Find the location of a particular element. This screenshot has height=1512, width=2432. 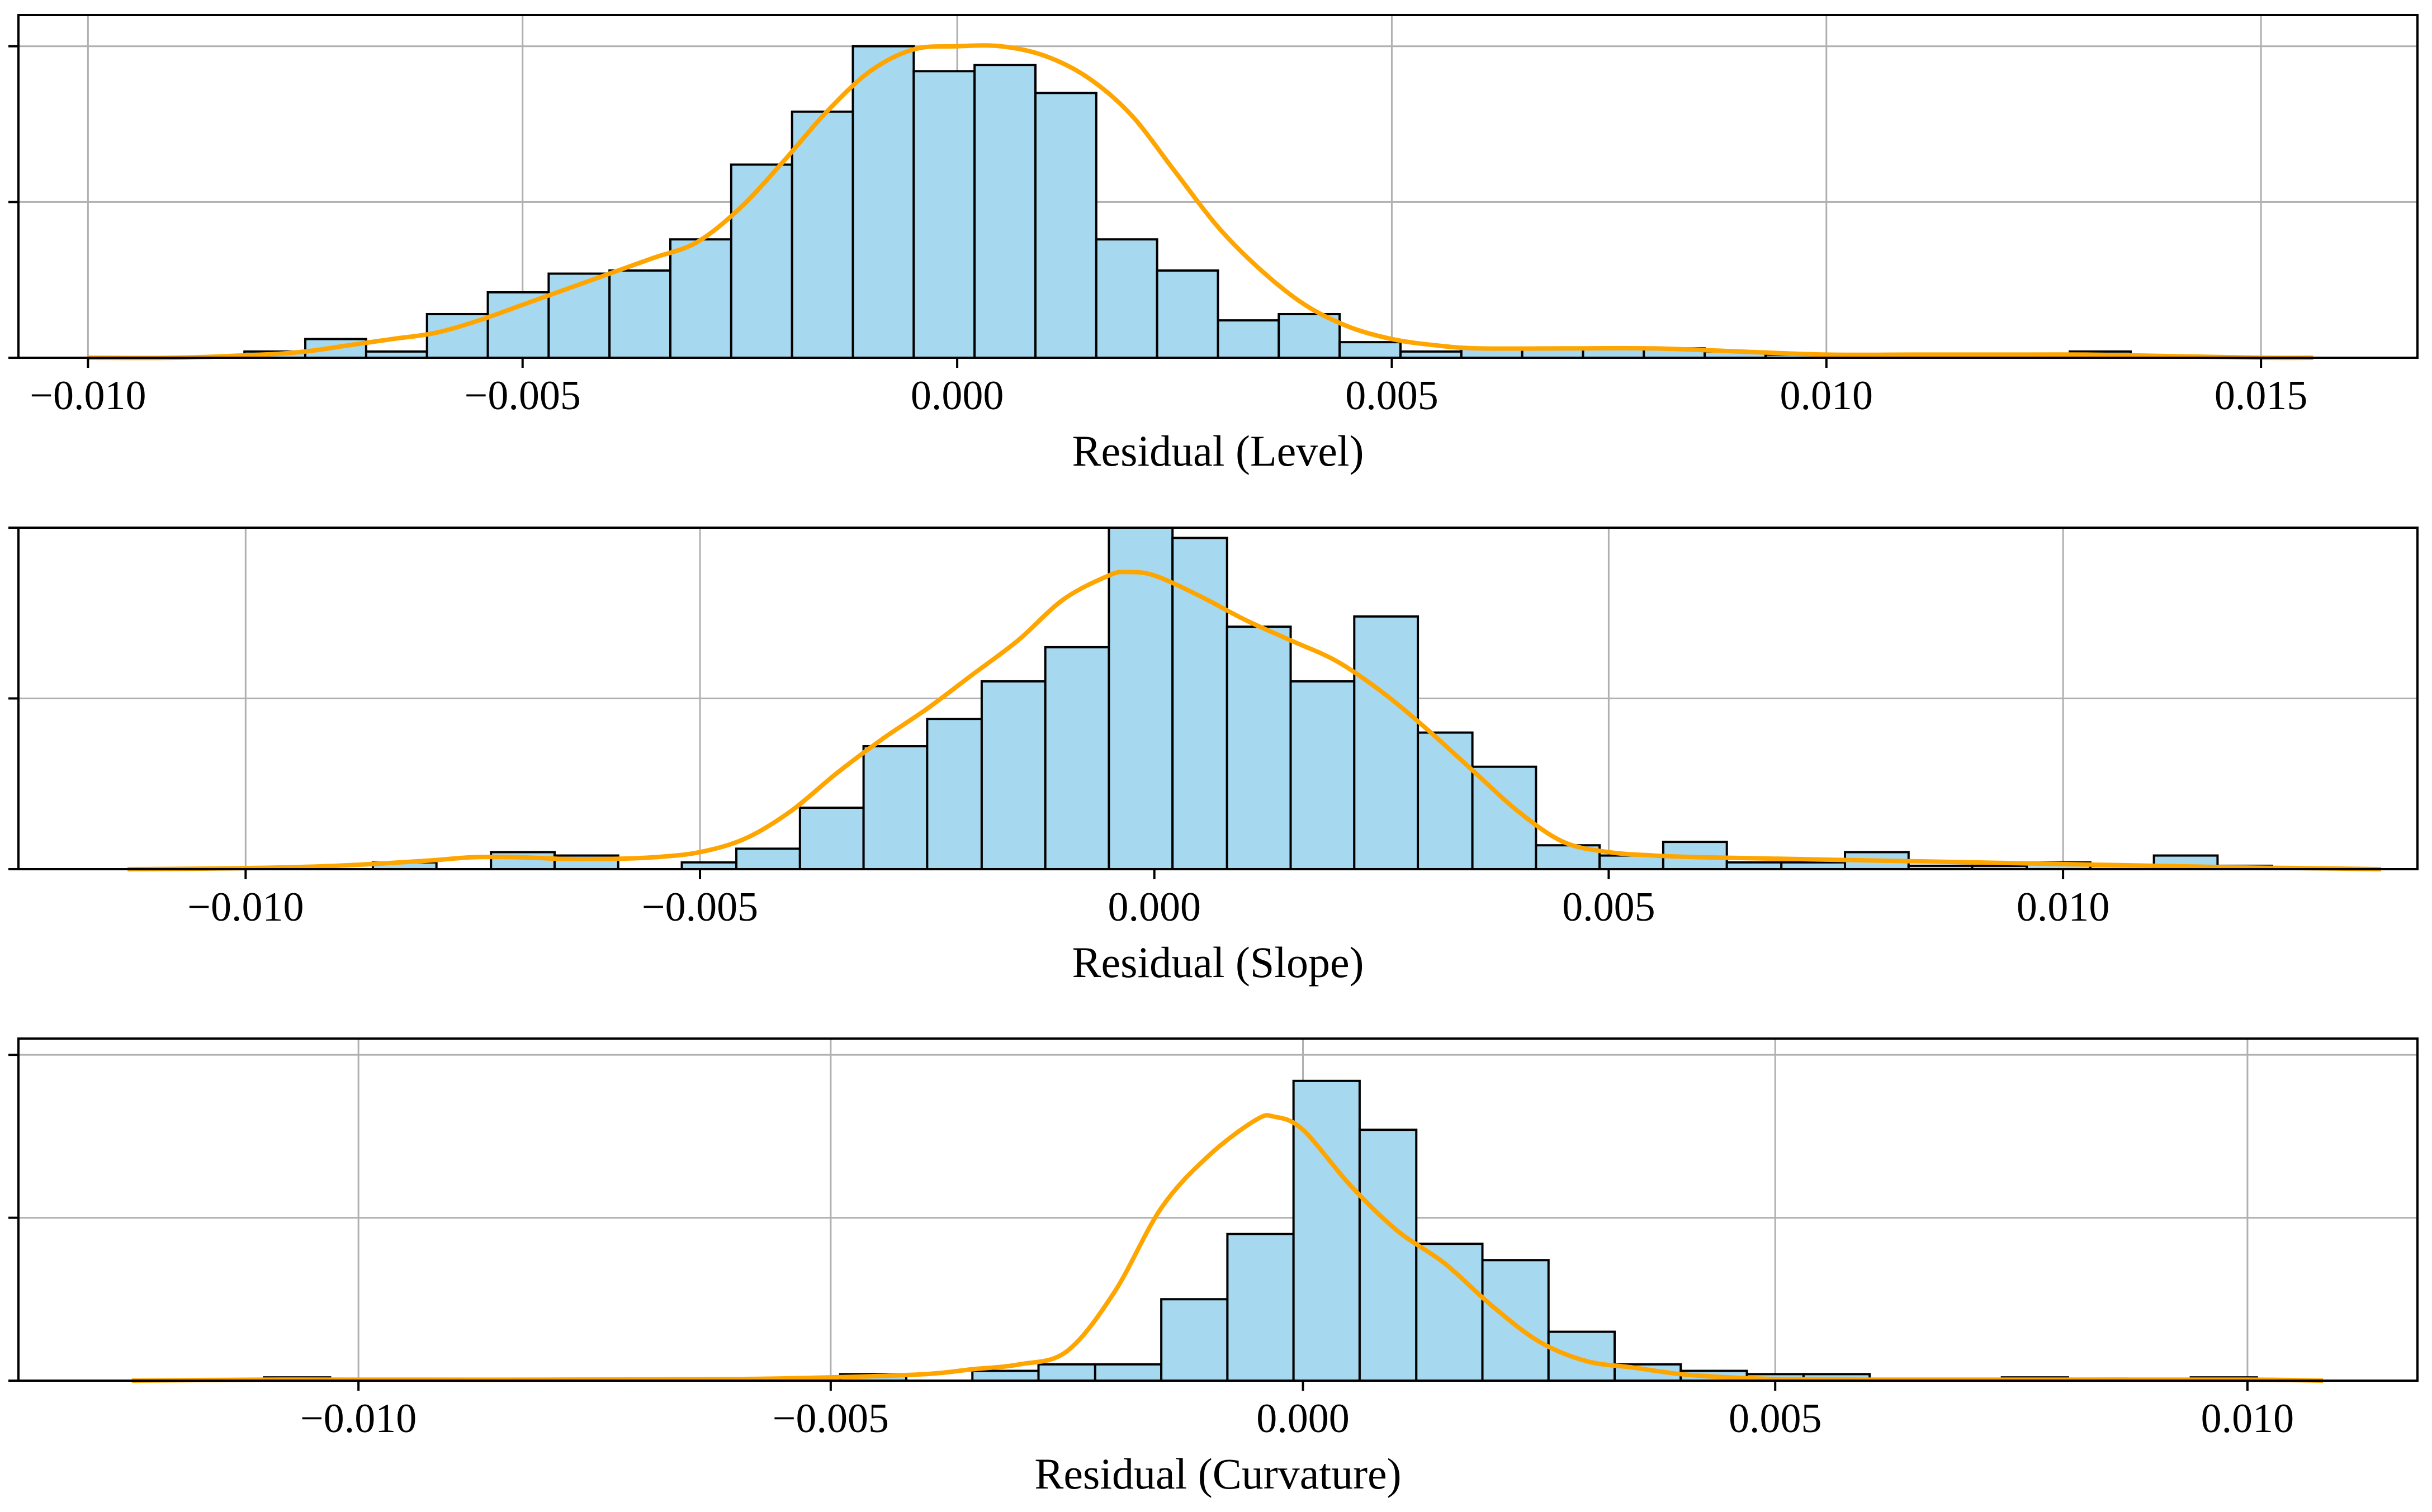

x-axis-label: Residual (Curvature) is located at coordinates (1217, 1473).